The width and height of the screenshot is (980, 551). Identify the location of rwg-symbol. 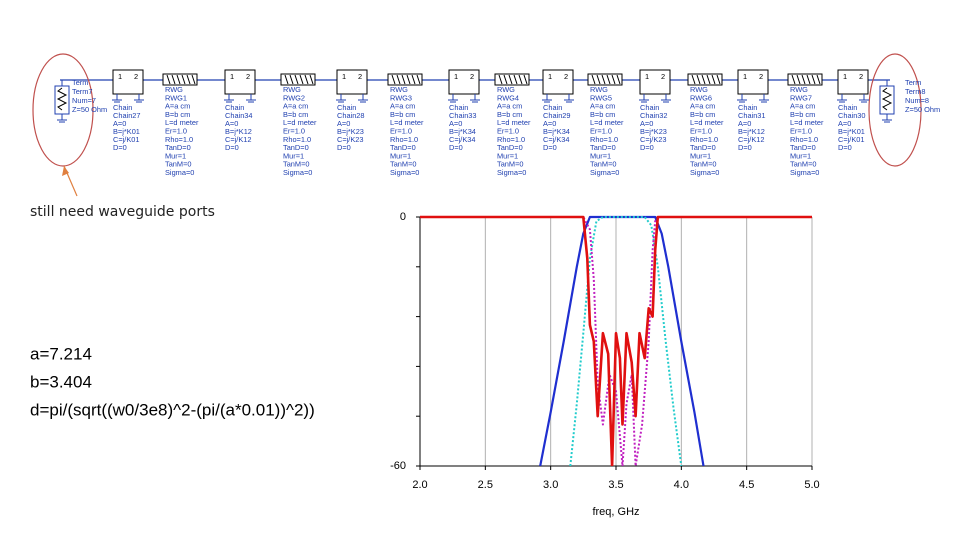
(180, 79).